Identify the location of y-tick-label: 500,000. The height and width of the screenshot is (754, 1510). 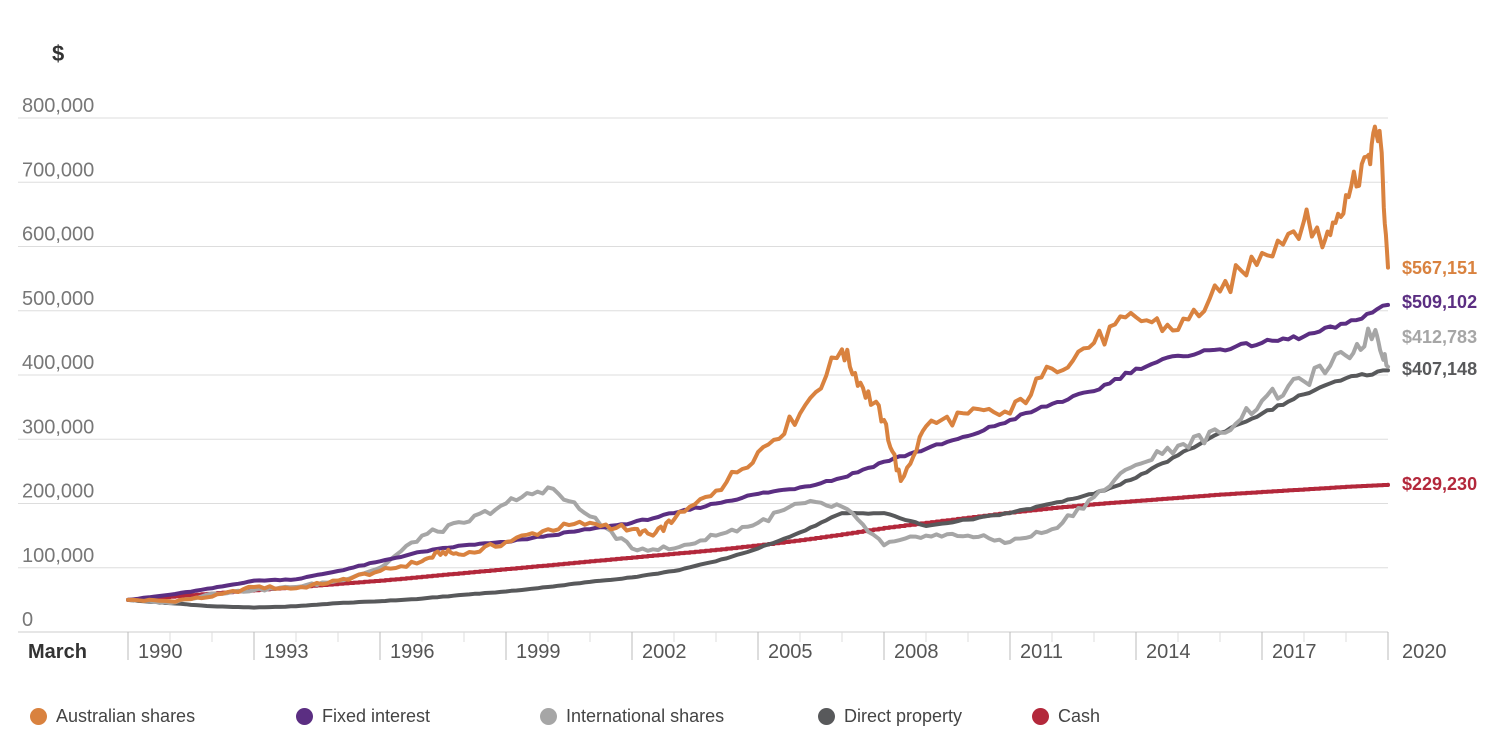
(58, 299).